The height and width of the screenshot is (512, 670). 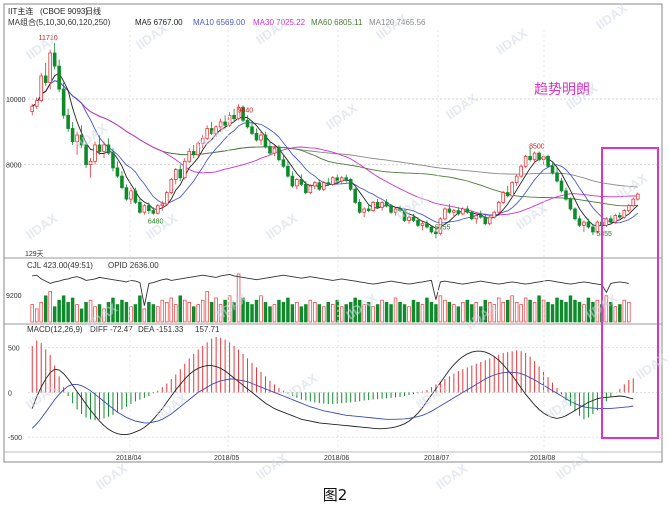 I want to click on price-extreme-label: 11710, so click(x=48, y=38).